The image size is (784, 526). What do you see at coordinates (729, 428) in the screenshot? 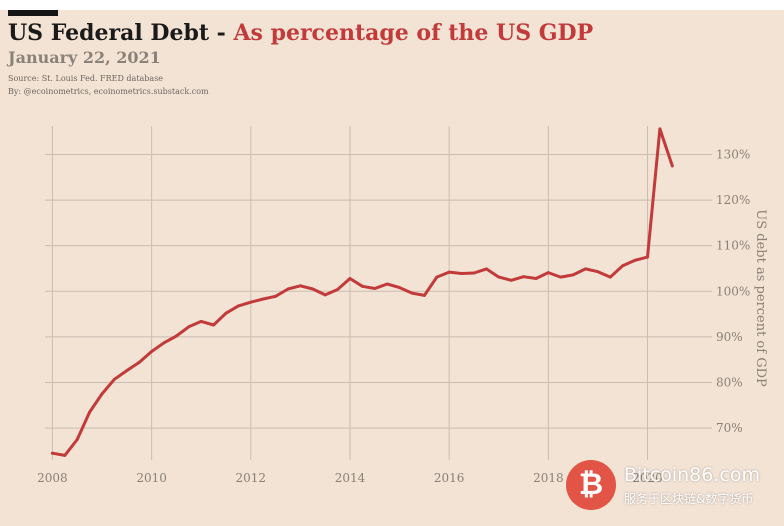
I see `y-tick-label: 70%` at bounding box center [729, 428].